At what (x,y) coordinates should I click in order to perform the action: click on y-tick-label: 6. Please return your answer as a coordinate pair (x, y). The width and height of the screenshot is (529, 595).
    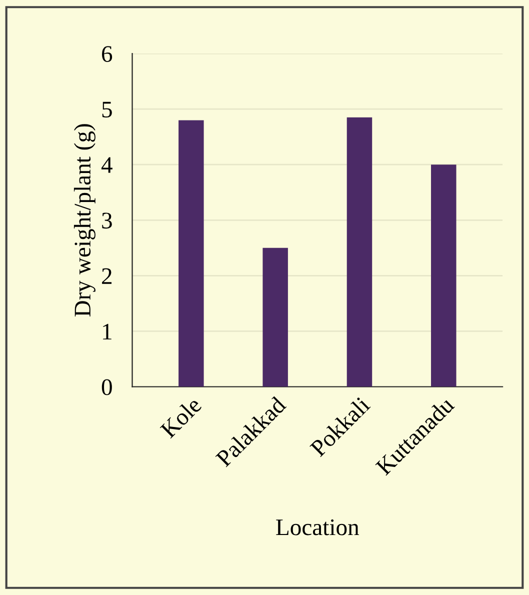
    Looking at the image, I should click on (107, 54).